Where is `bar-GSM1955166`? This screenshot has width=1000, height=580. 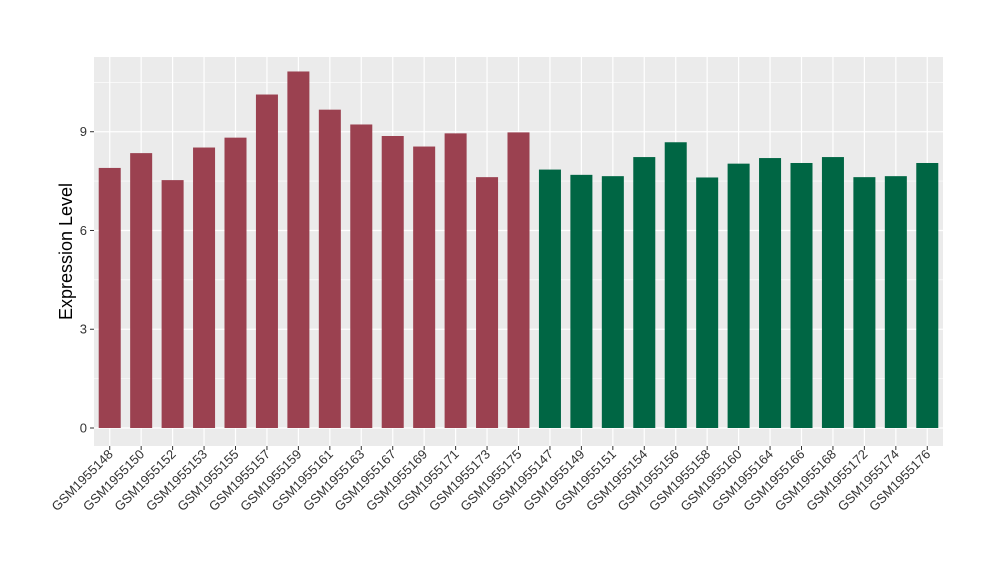 bar-GSM1955166 is located at coordinates (801, 295).